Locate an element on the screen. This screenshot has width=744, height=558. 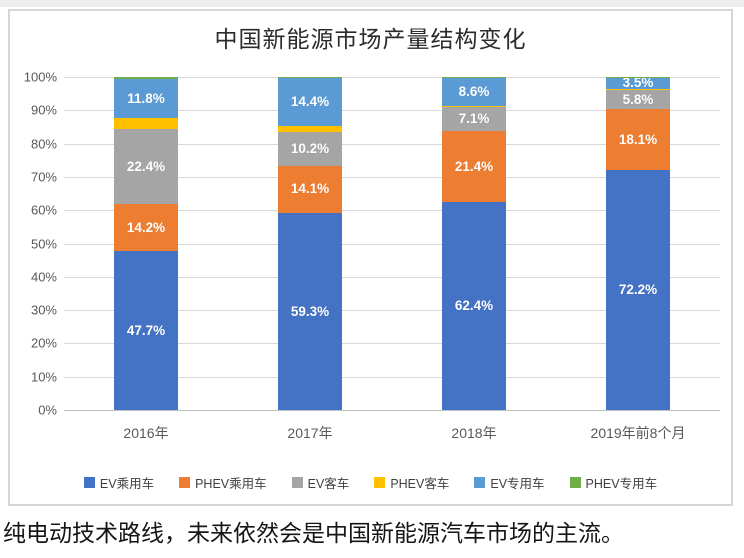
x-axis-labels: 2016年 2017年 2018年 2019年前8个月 is located at coordinates (392, 433).